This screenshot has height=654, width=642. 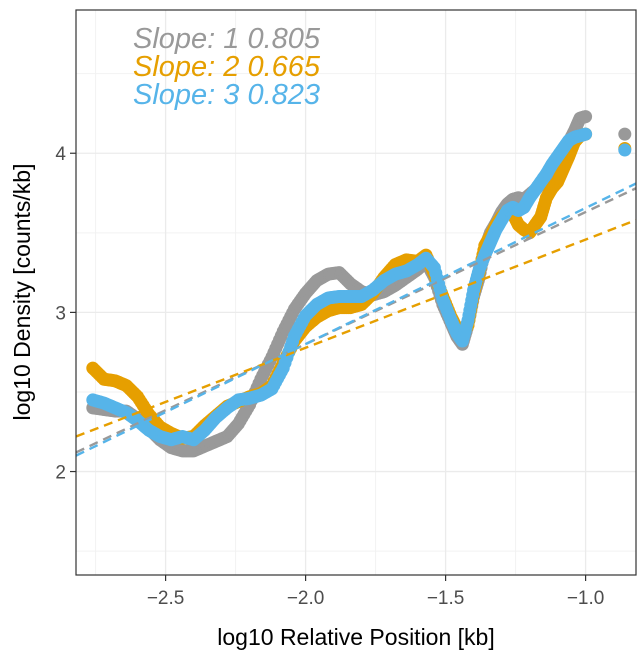 What do you see at coordinates (60, 313) in the screenshot?
I see `y-tick-label: 3` at bounding box center [60, 313].